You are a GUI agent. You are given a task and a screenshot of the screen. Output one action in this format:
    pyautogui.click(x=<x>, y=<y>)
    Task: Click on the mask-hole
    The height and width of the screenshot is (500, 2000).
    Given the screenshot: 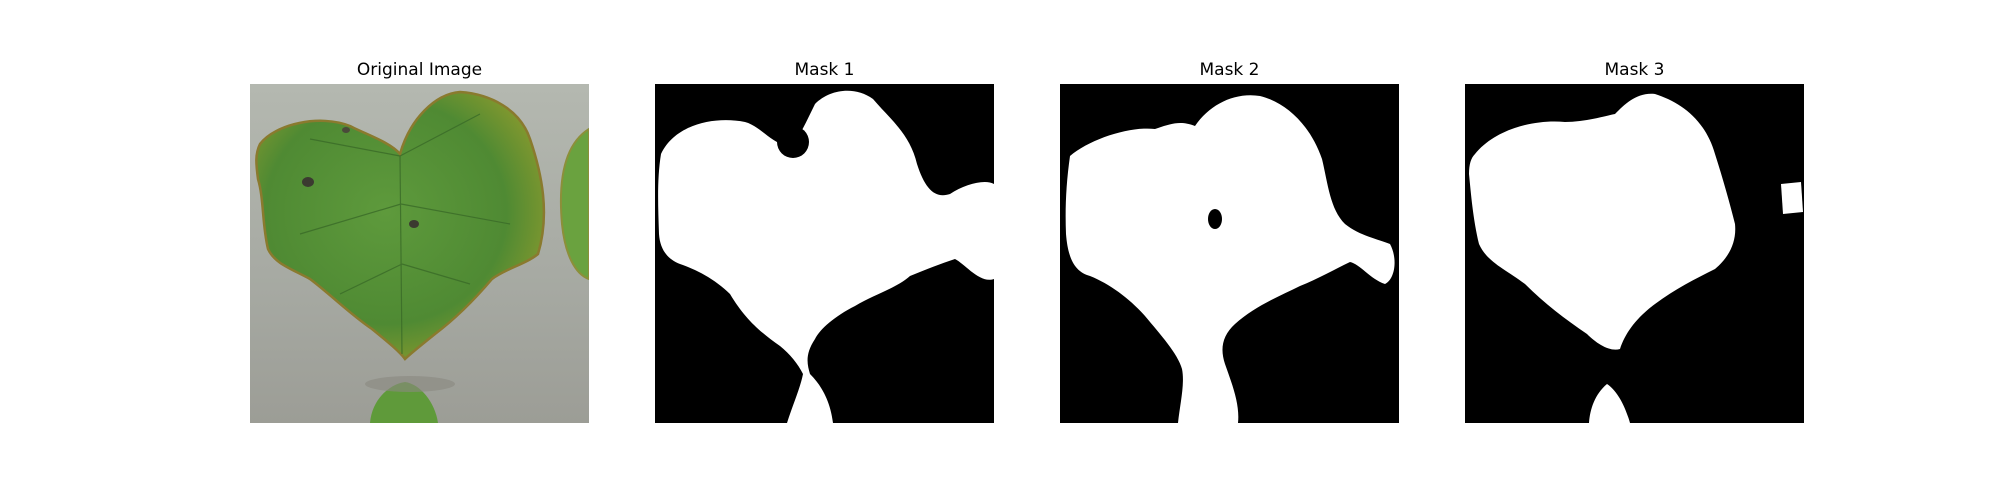 What is the action you would take?
    pyautogui.click(x=1215, y=219)
    